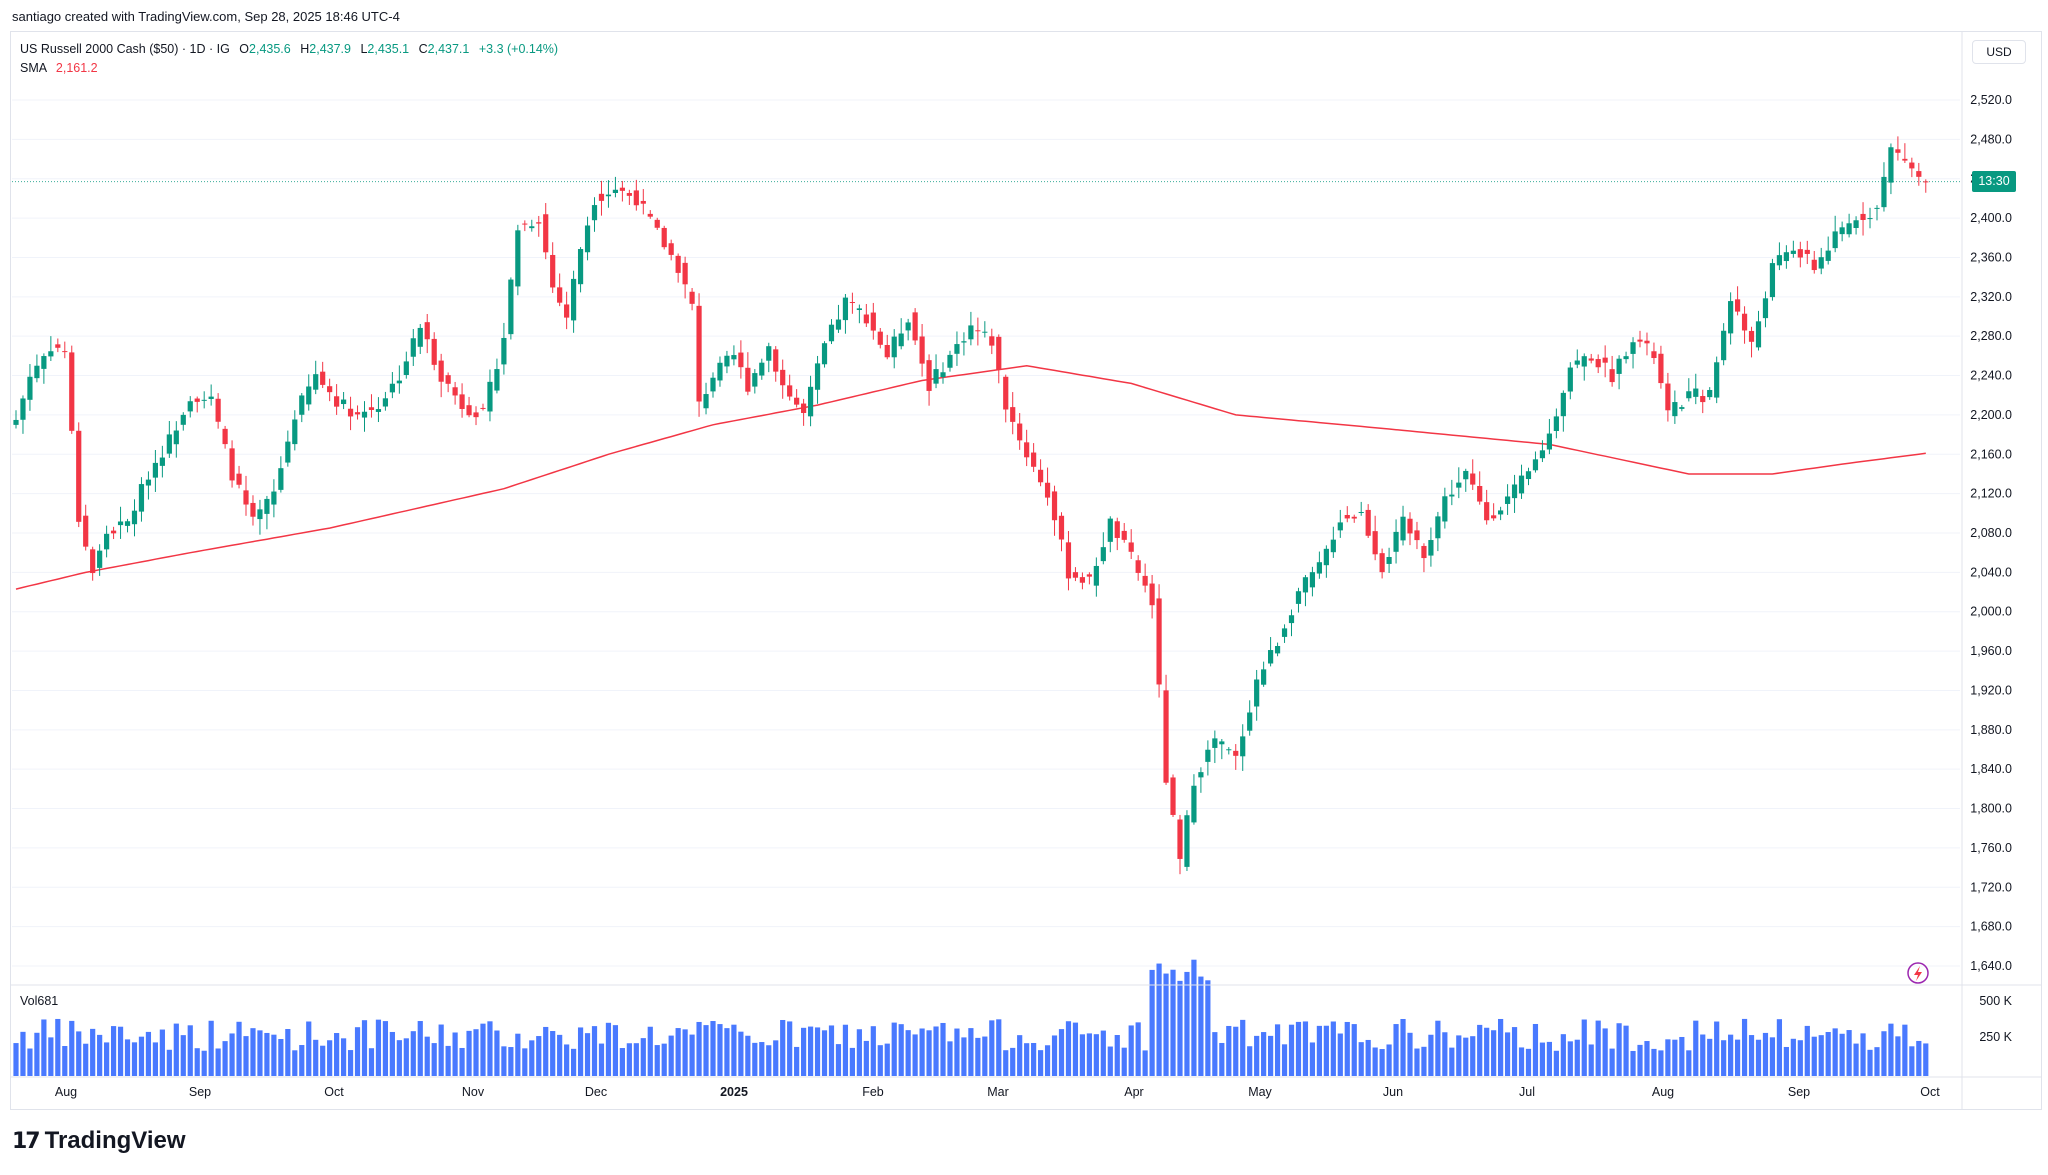 The width and height of the screenshot is (2048, 1175). I want to click on flash-icon, so click(1918, 973).